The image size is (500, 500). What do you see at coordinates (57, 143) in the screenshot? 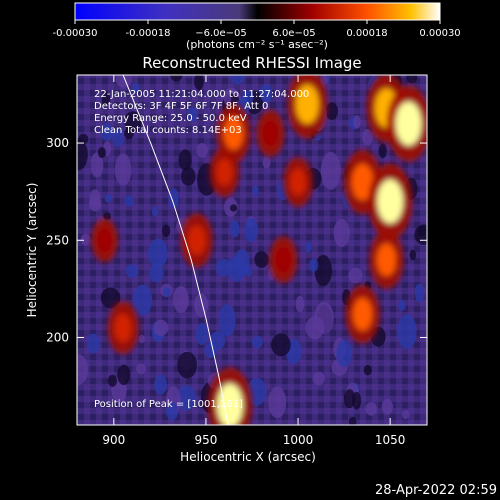
I see `y-tick-label: 300` at bounding box center [57, 143].